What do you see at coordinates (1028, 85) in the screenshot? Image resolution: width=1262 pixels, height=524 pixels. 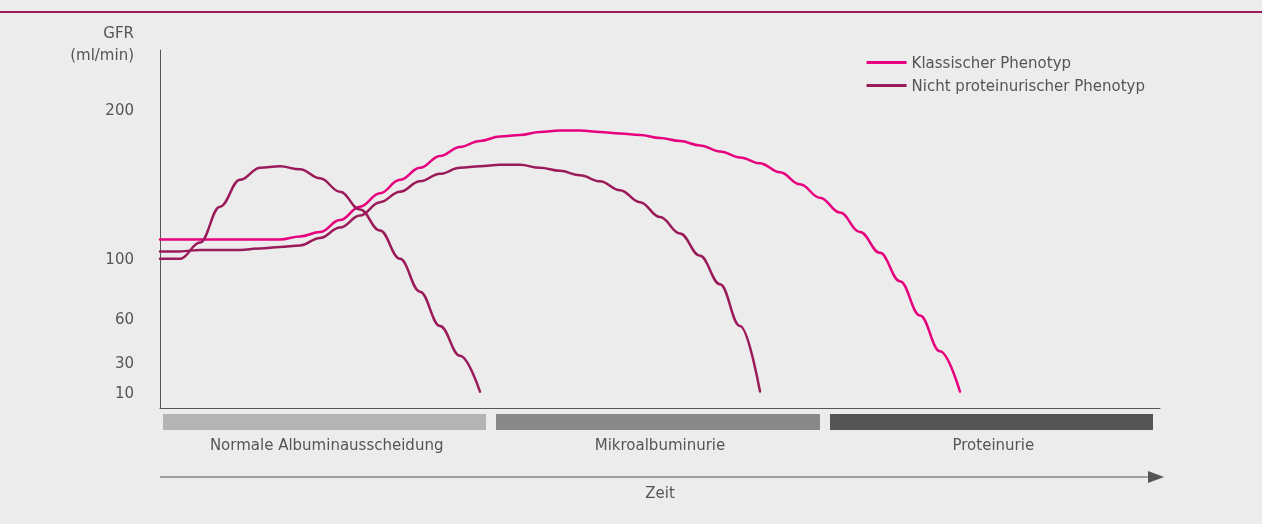 I see `legend-label: Nicht proteinurischer Phenotyp` at bounding box center [1028, 85].